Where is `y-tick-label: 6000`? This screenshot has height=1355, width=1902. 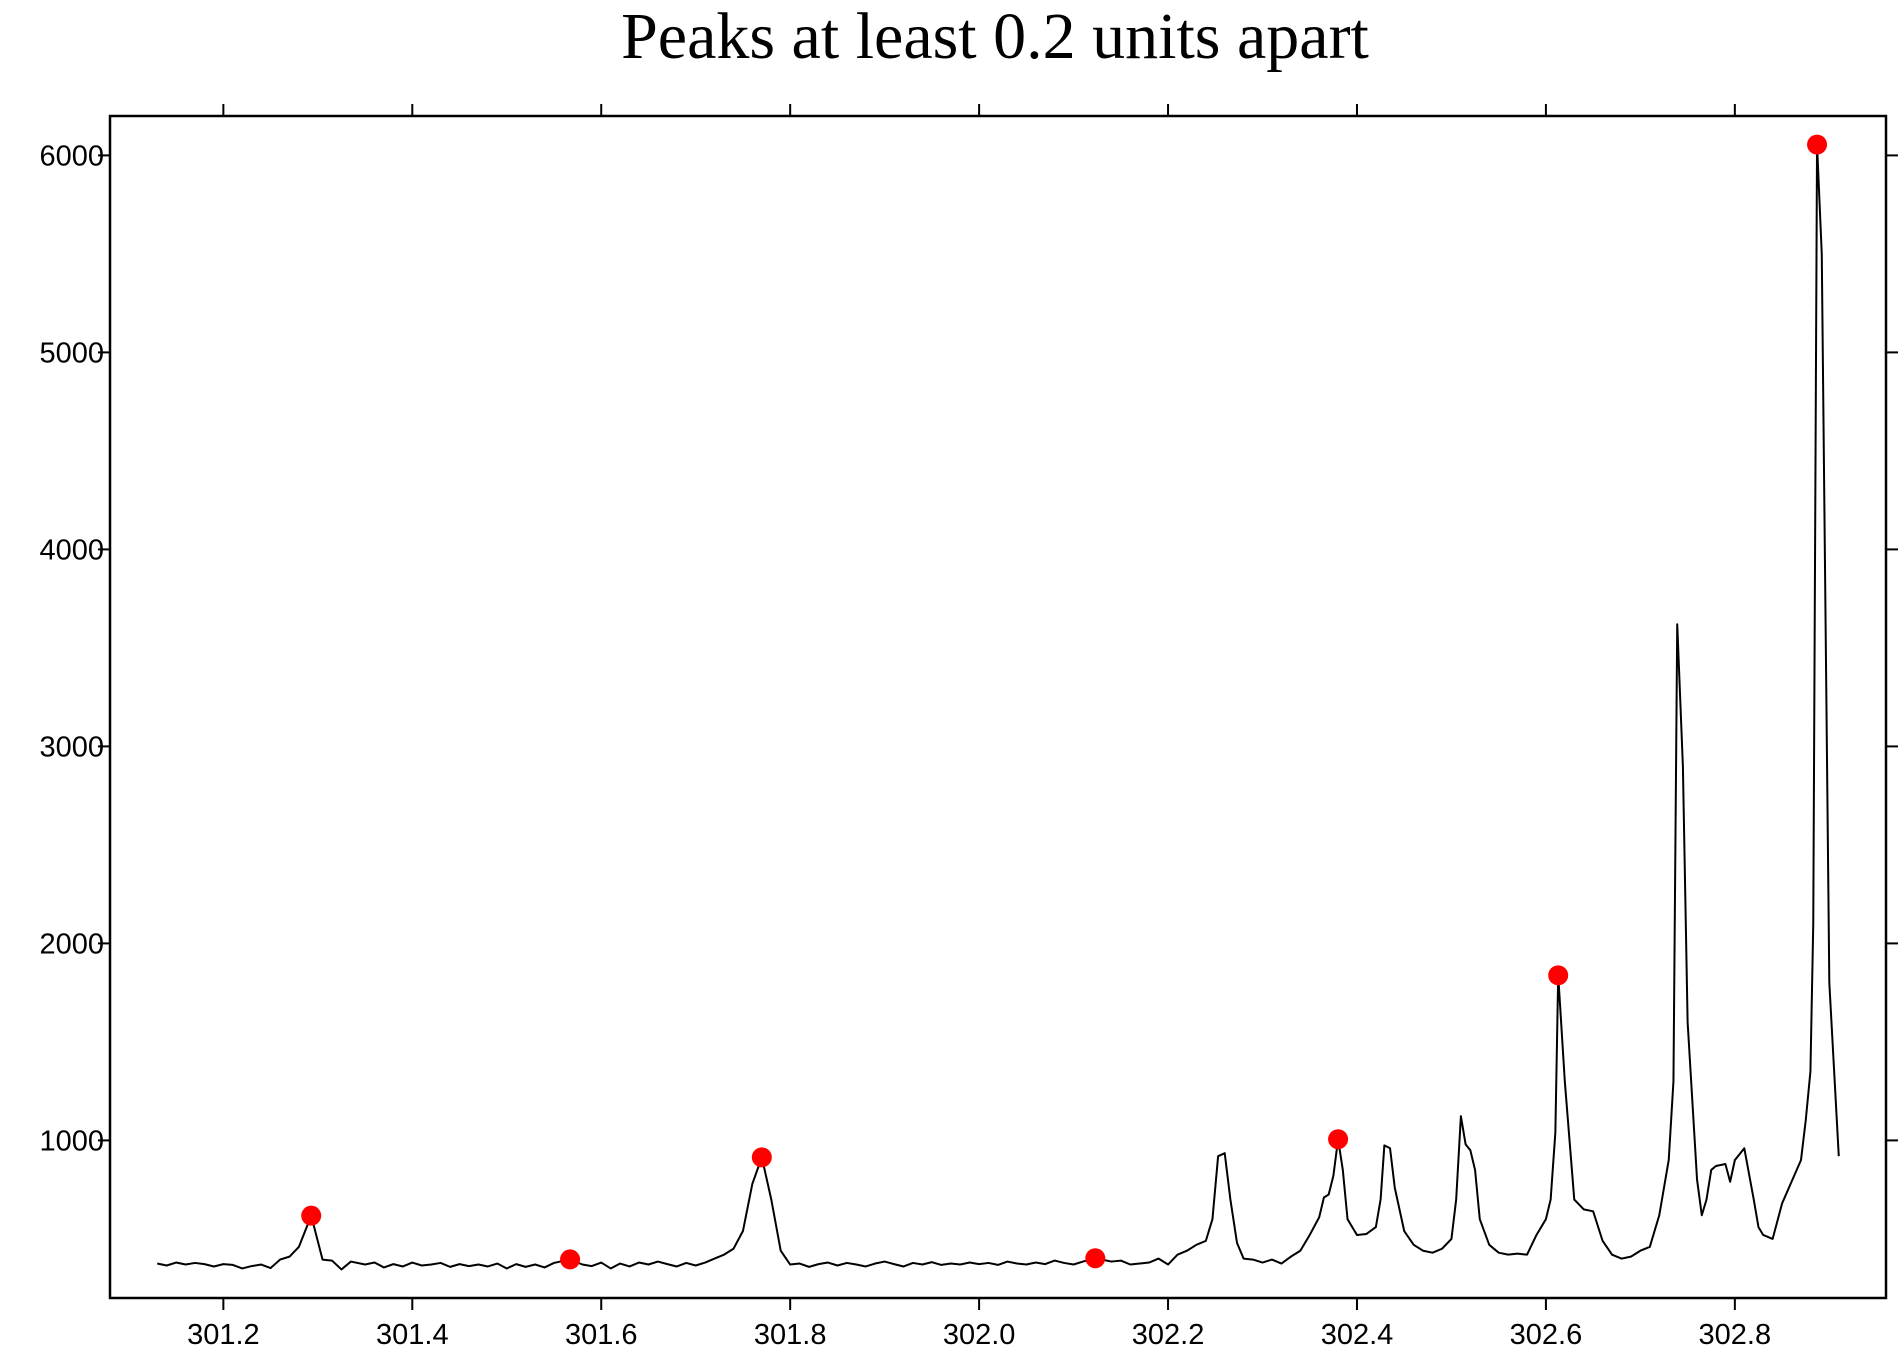
y-tick-label: 6000 is located at coordinates (71, 156).